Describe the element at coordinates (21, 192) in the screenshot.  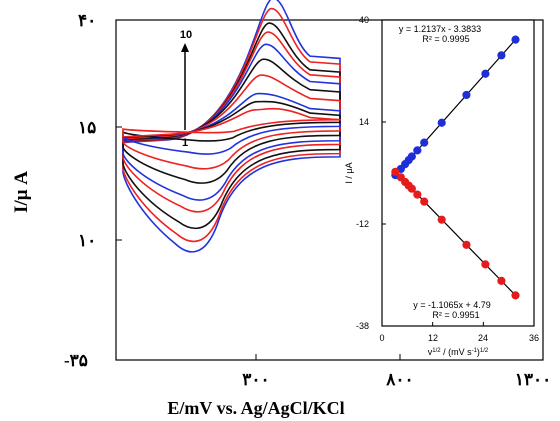
I see `main-y-axis-title: I/μ A` at that location.